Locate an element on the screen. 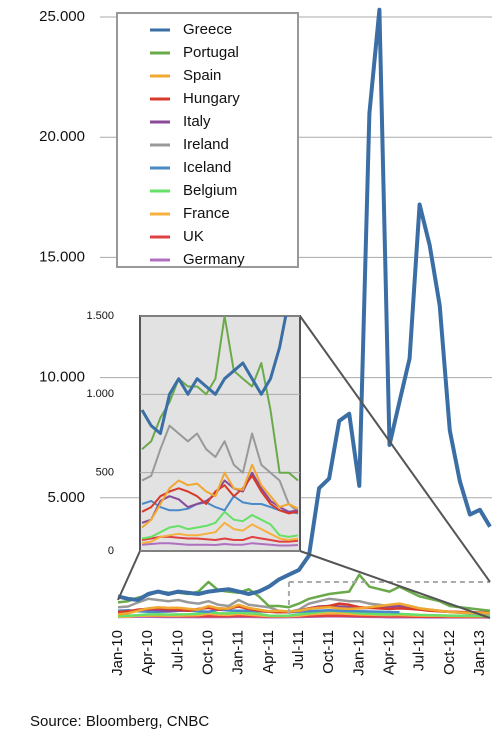 The image size is (502, 745). x-tick-label: Apr-11 is located at coordinates (268, 652).